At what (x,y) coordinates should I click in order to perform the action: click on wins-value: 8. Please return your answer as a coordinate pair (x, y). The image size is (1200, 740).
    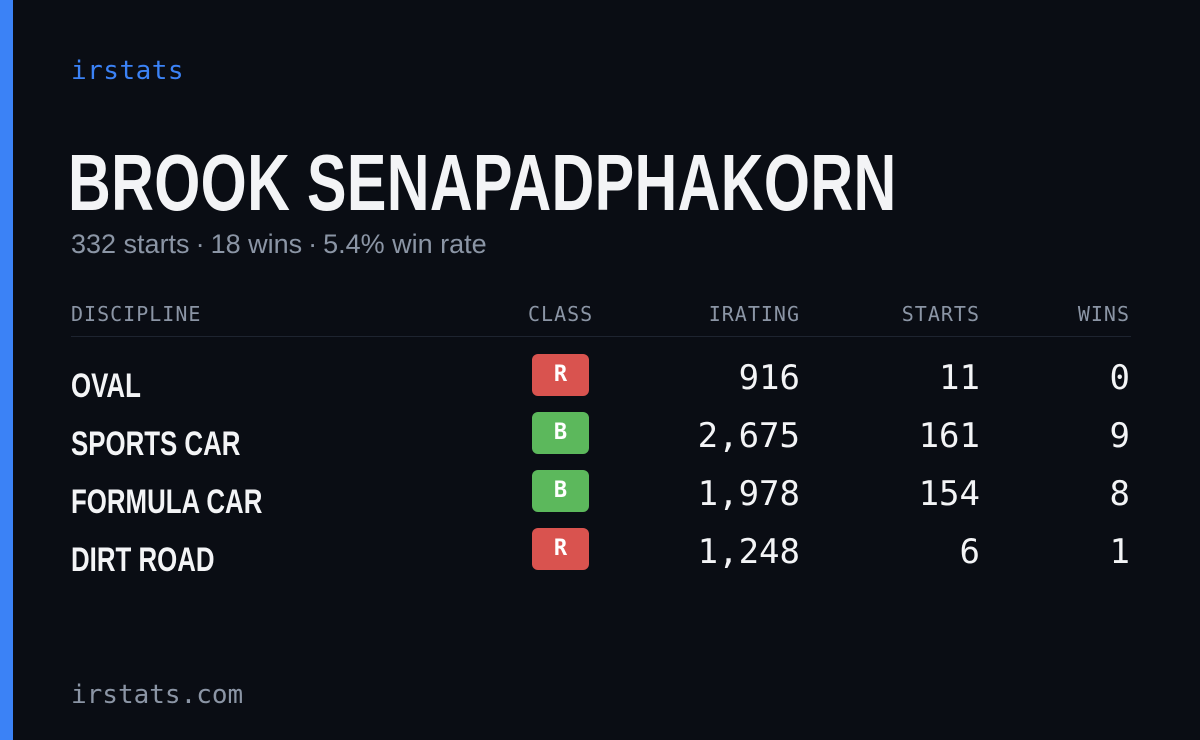
    Looking at the image, I should click on (1119, 494).